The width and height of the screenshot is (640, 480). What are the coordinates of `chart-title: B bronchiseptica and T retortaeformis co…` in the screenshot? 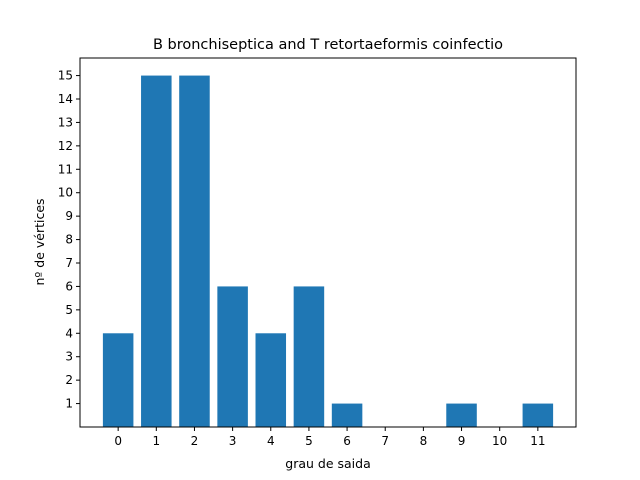 It's located at (328, 45).